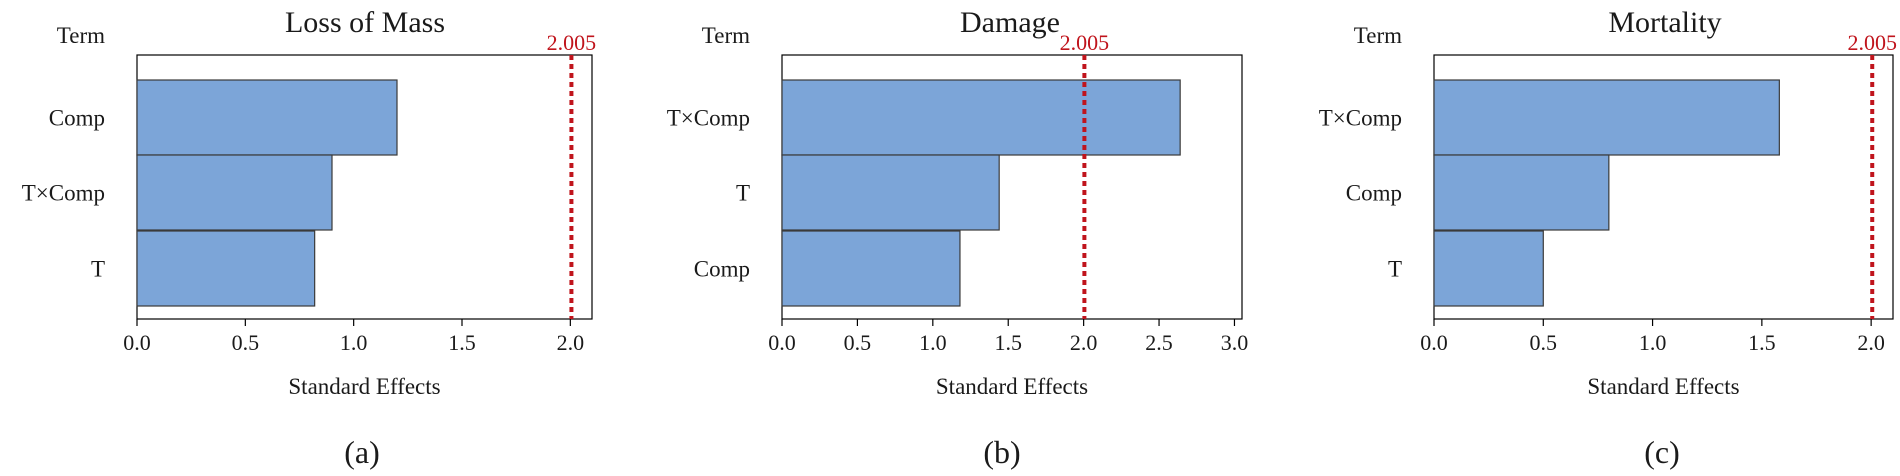  I want to click on x-tick-label: 2.5, so click(1159, 342).